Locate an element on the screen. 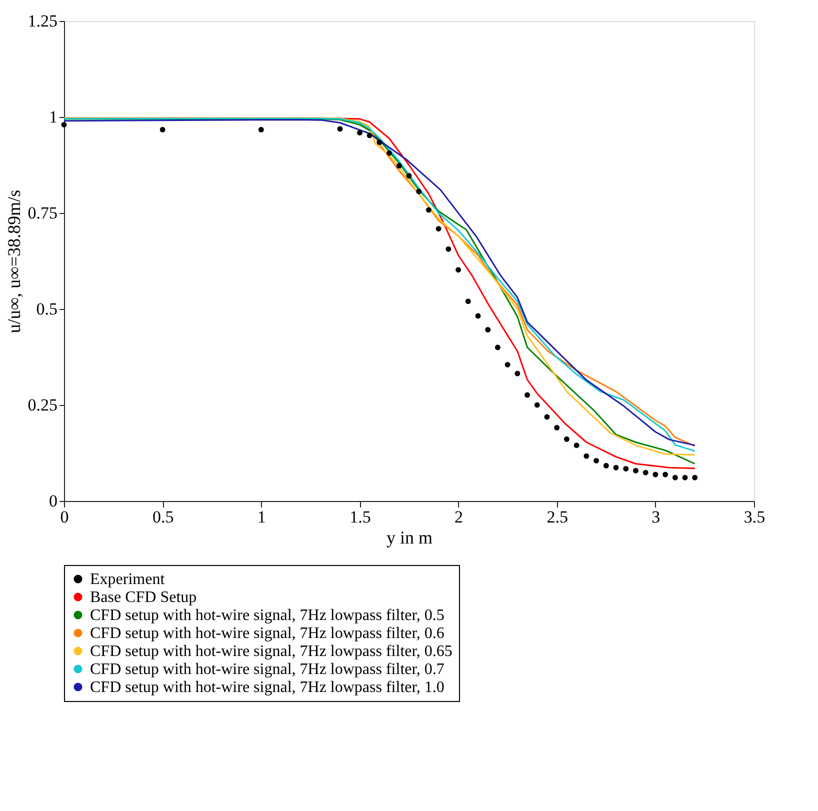  y-tick-label: 0 is located at coordinates (53, 501).